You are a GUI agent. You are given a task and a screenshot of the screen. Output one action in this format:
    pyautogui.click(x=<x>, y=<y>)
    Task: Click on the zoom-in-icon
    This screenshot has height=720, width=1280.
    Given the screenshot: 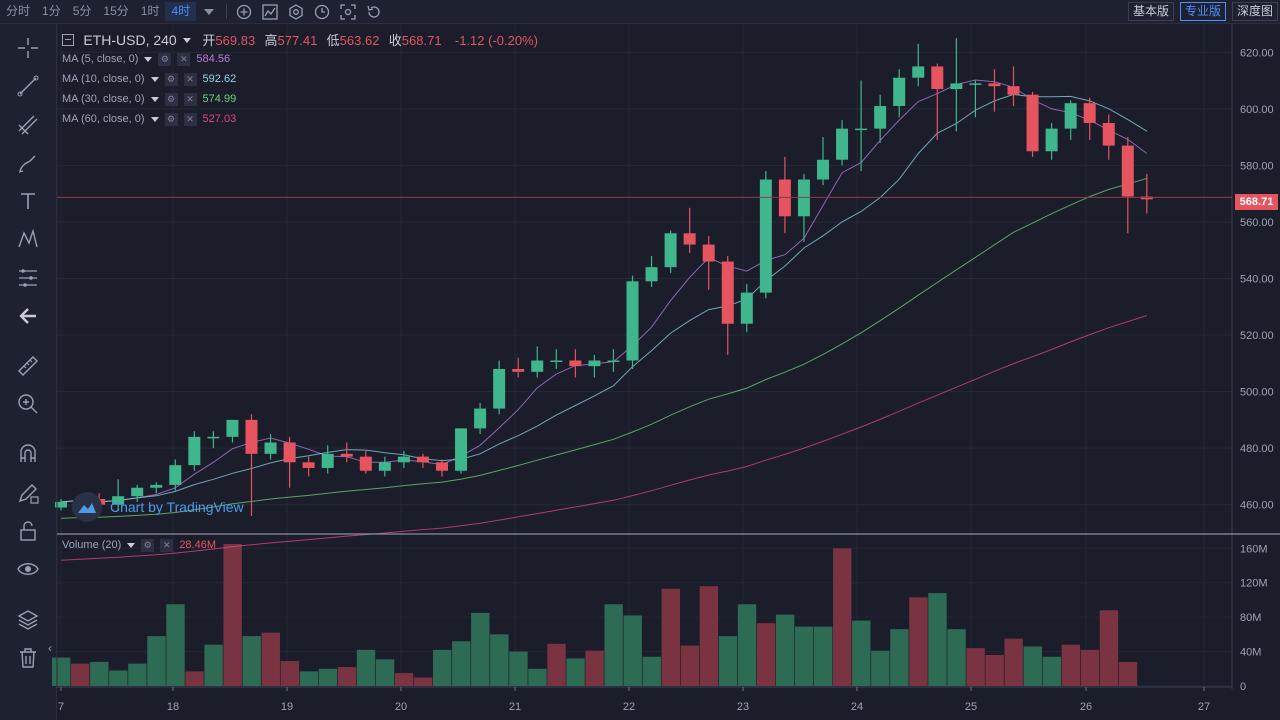 What is the action you would take?
    pyautogui.click(x=28, y=404)
    